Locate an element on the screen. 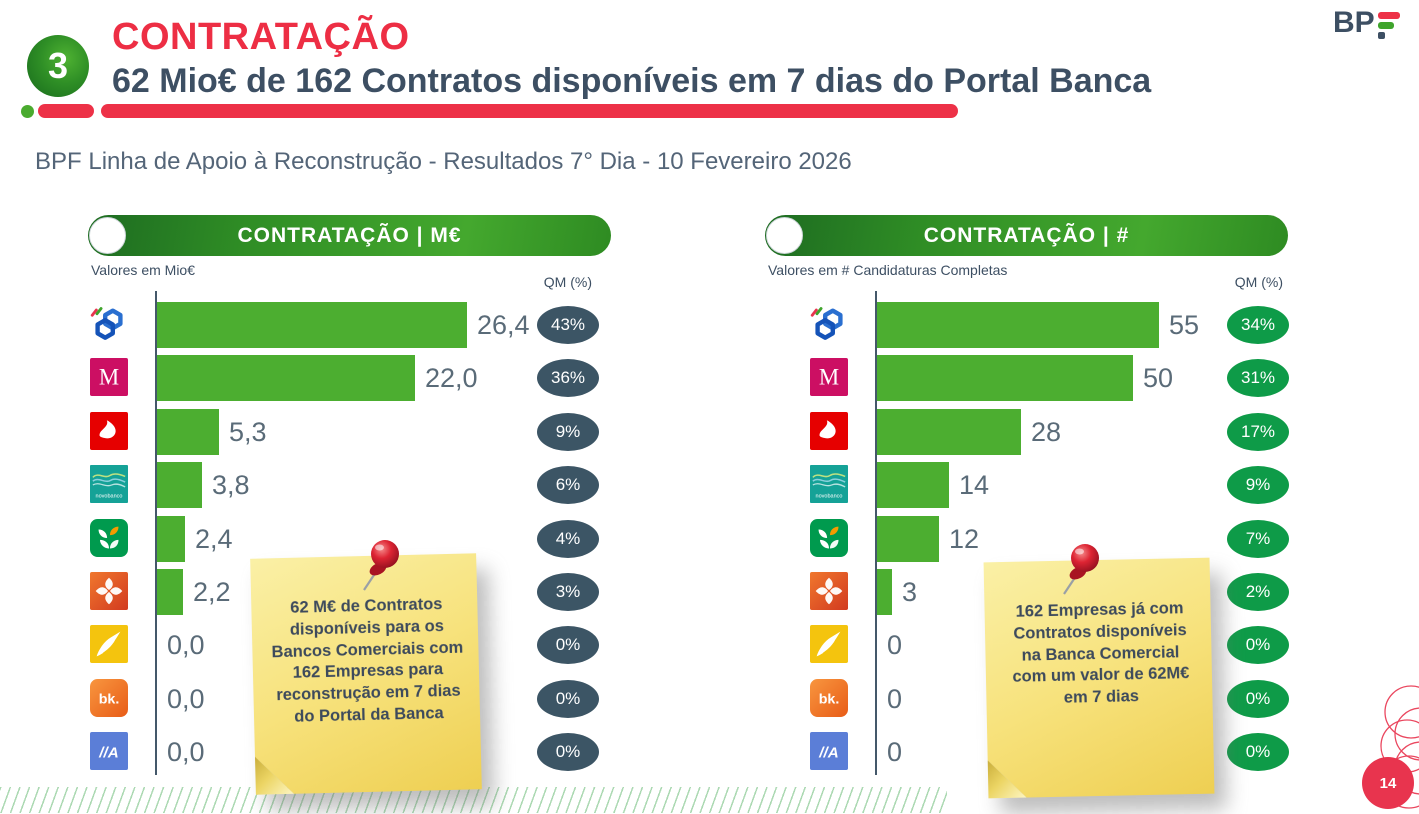 The width and height of the screenshot is (1419, 814). bank-row: 12 7% is located at coordinates (1070, 539).